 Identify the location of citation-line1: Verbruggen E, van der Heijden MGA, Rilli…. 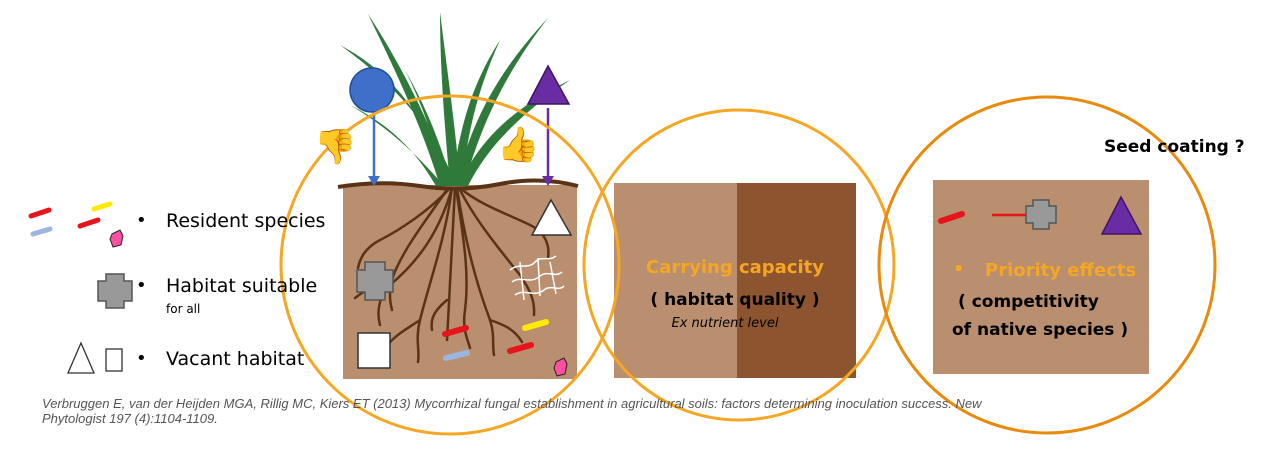
(512, 403).